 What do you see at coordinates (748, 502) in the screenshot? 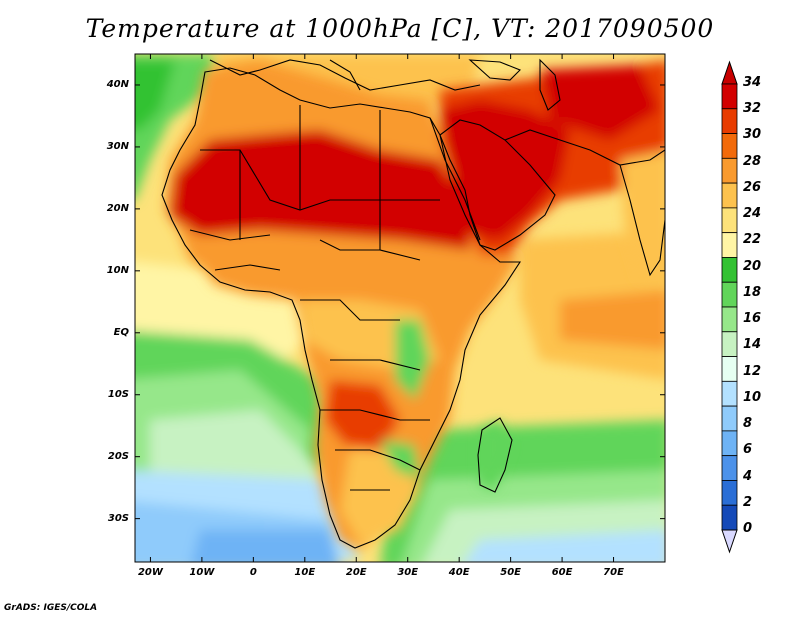
I see `colorbar-label: 2` at bounding box center [748, 502].